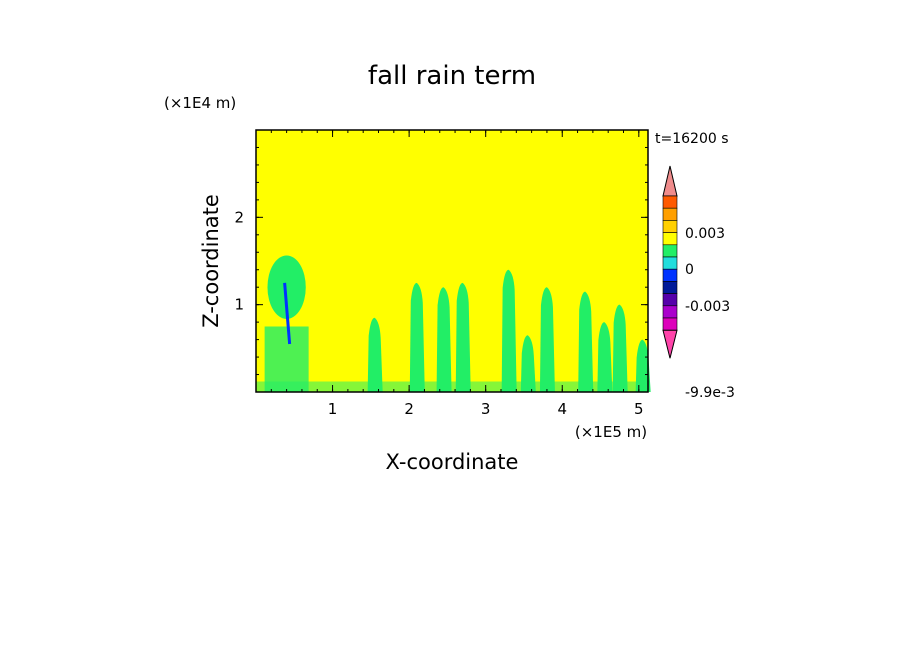 Image resolution: width=904 pixels, height=658 pixels. What do you see at coordinates (705, 234) in the screenshot?
I see `colorbar-label: 0.003` at bounding box center [705, 234].